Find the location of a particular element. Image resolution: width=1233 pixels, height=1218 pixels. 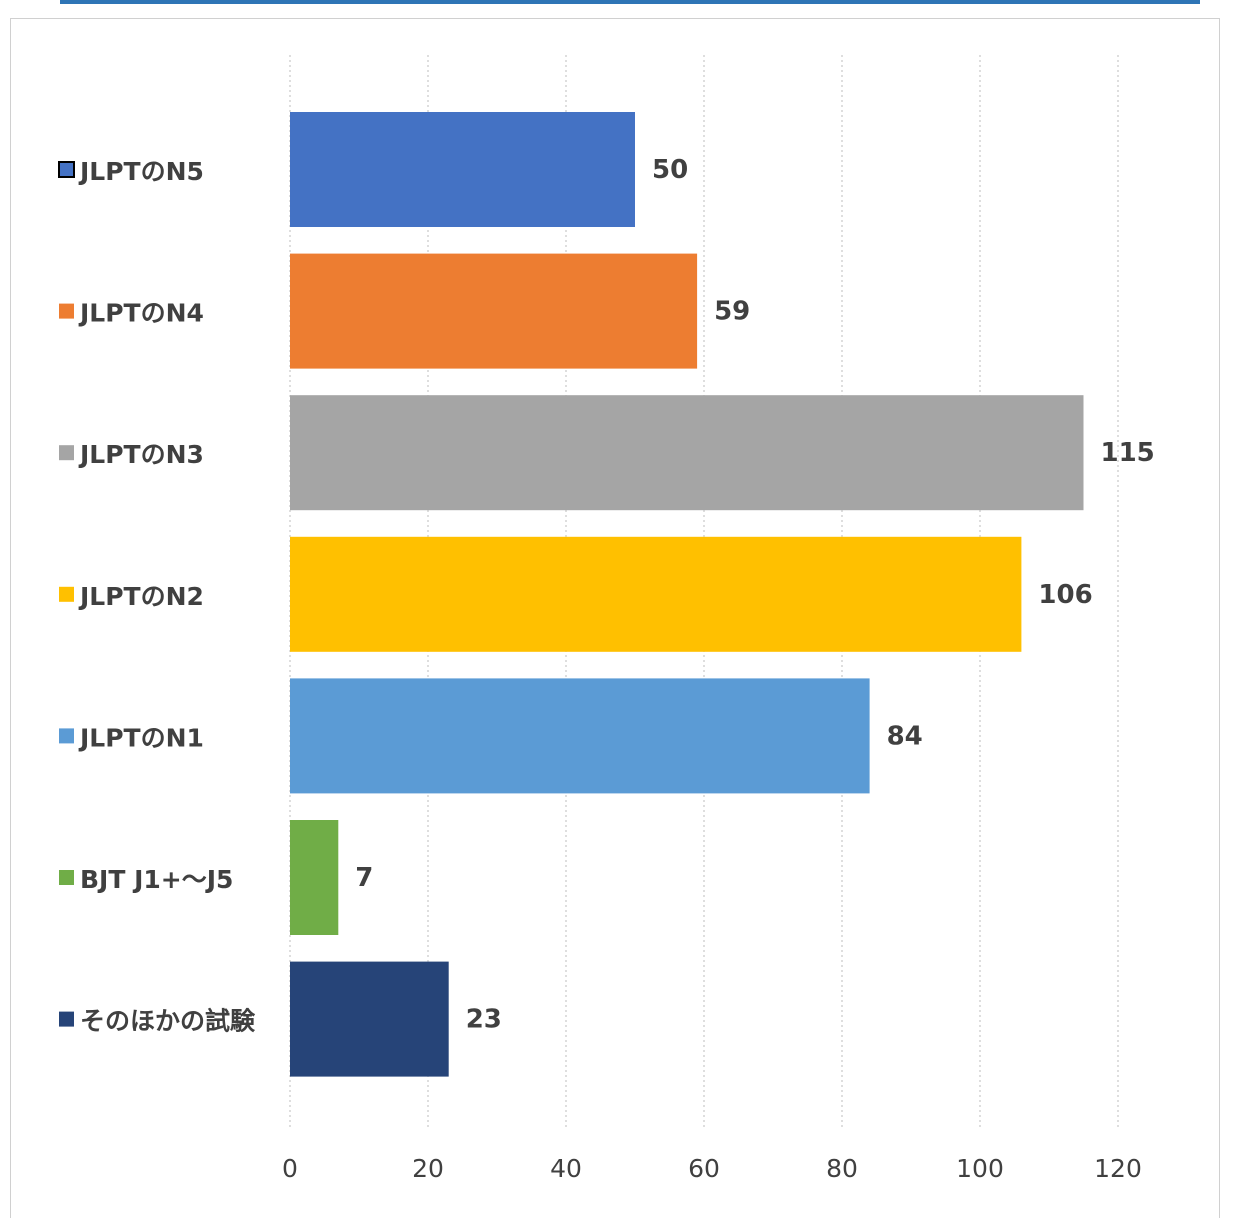

category-label: そのほかの試験 is located at coordinates (168, 1021).